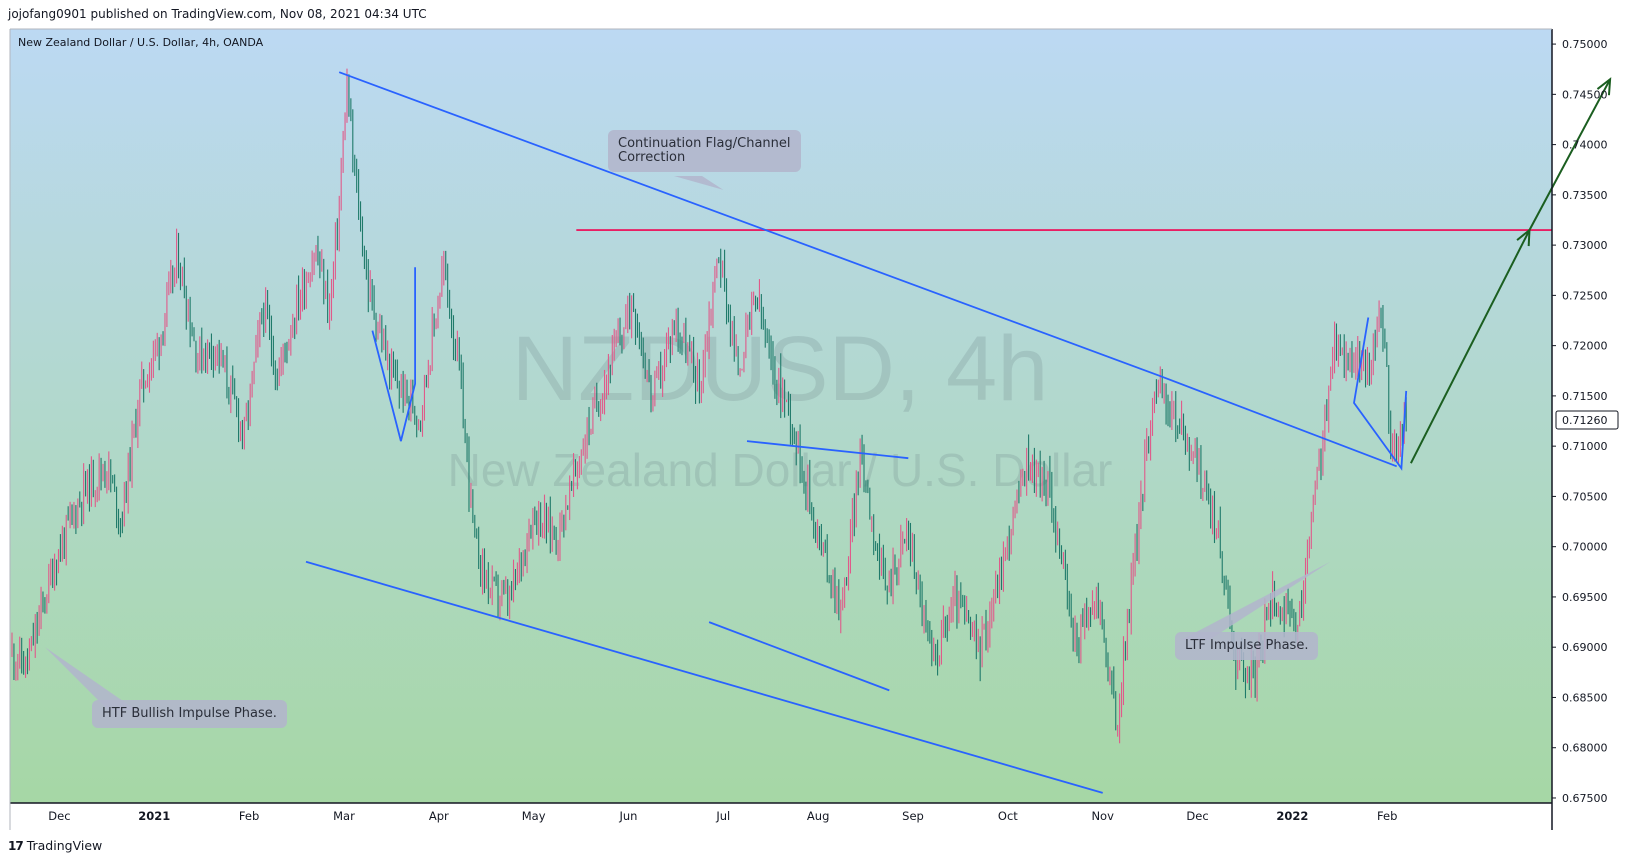 The image size is (1627, 865). Describe the element at coordinates (799, 656) in the screenshot. I see `triangle-bottom-line` at that location.